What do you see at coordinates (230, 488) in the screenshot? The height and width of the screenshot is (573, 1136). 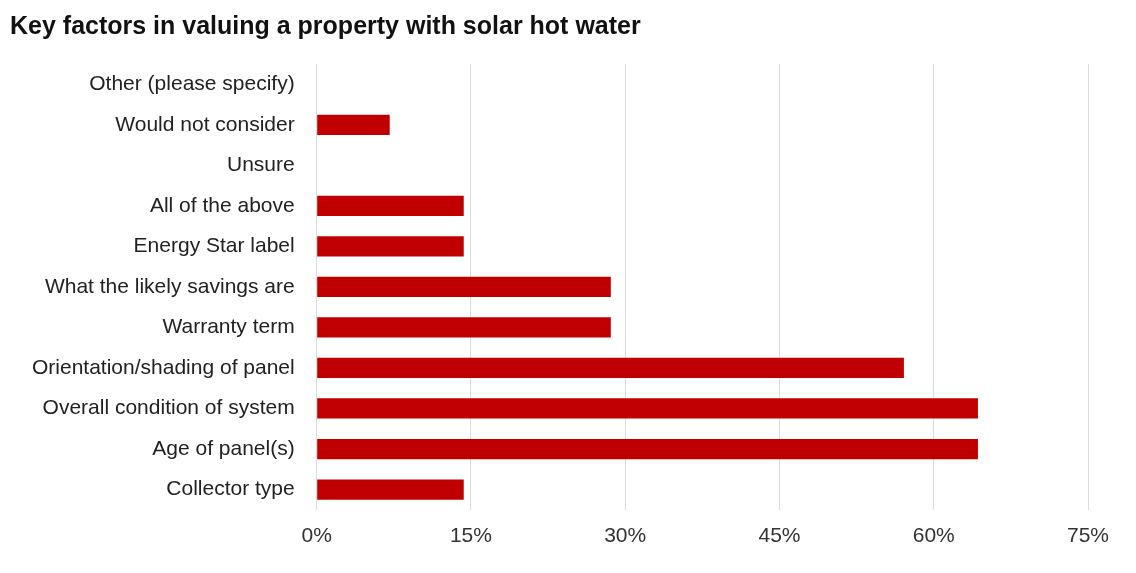 I see `y-tick-label: Collector type` at bounding box center [230, 488].